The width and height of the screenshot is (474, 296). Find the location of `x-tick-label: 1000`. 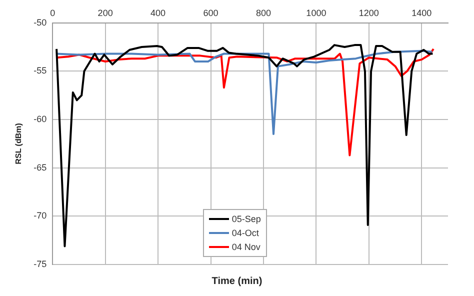

x-tick-label: 1000 is located at coordinates (316, 13).